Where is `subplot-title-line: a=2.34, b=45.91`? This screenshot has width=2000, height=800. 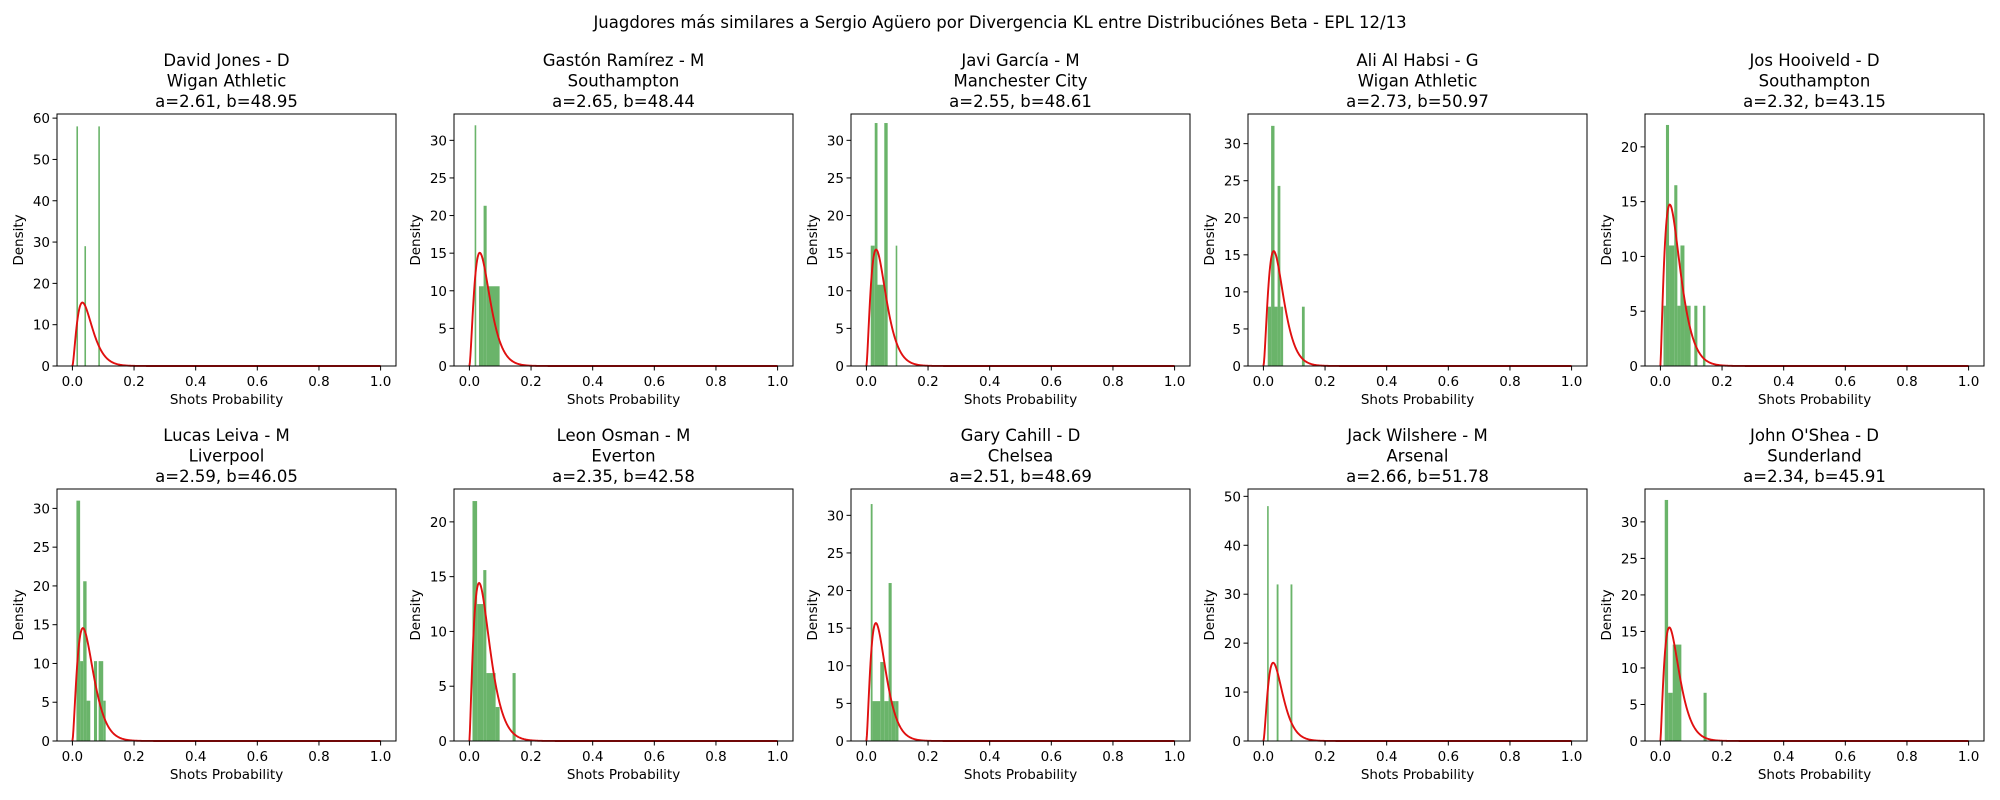 subplot-title-line: a=2.34, b=45.91 is located at coordinates (1814, 476).